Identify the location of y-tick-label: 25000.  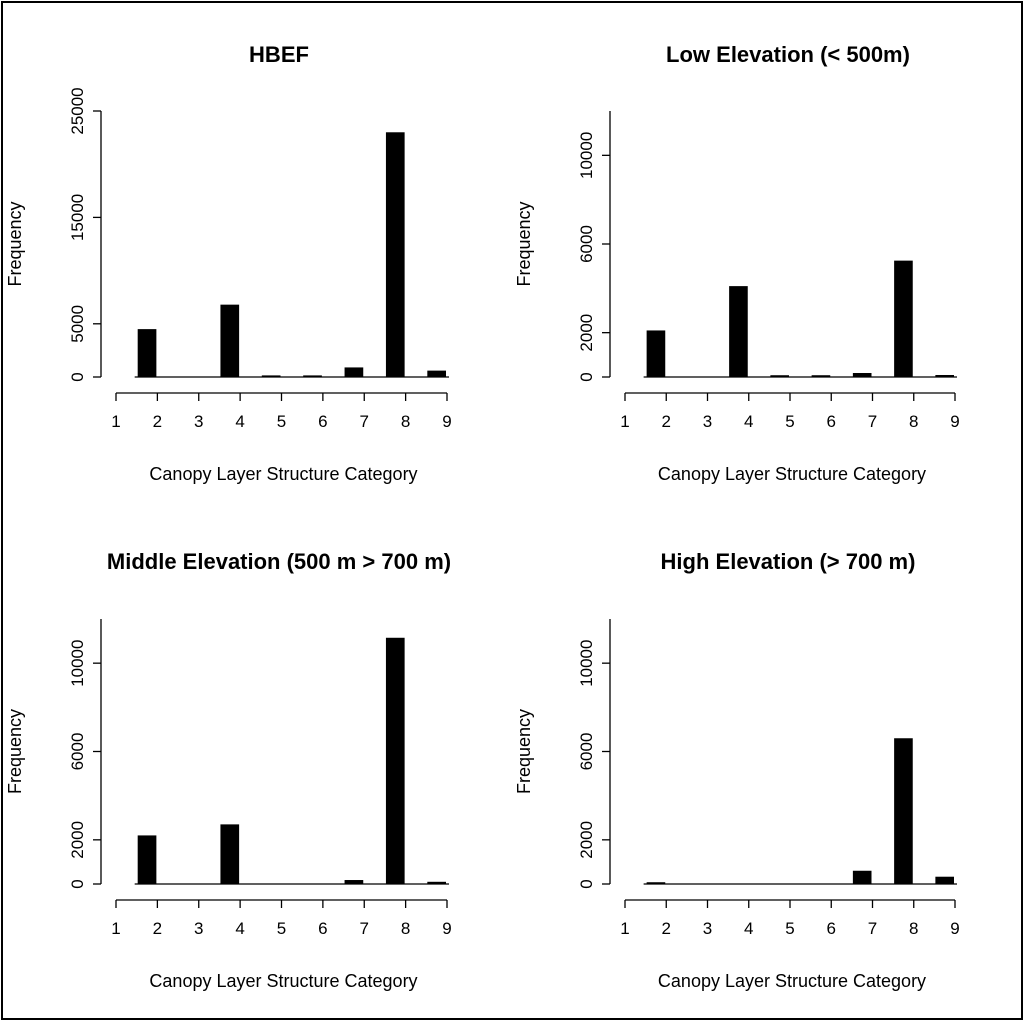
(77, 110).